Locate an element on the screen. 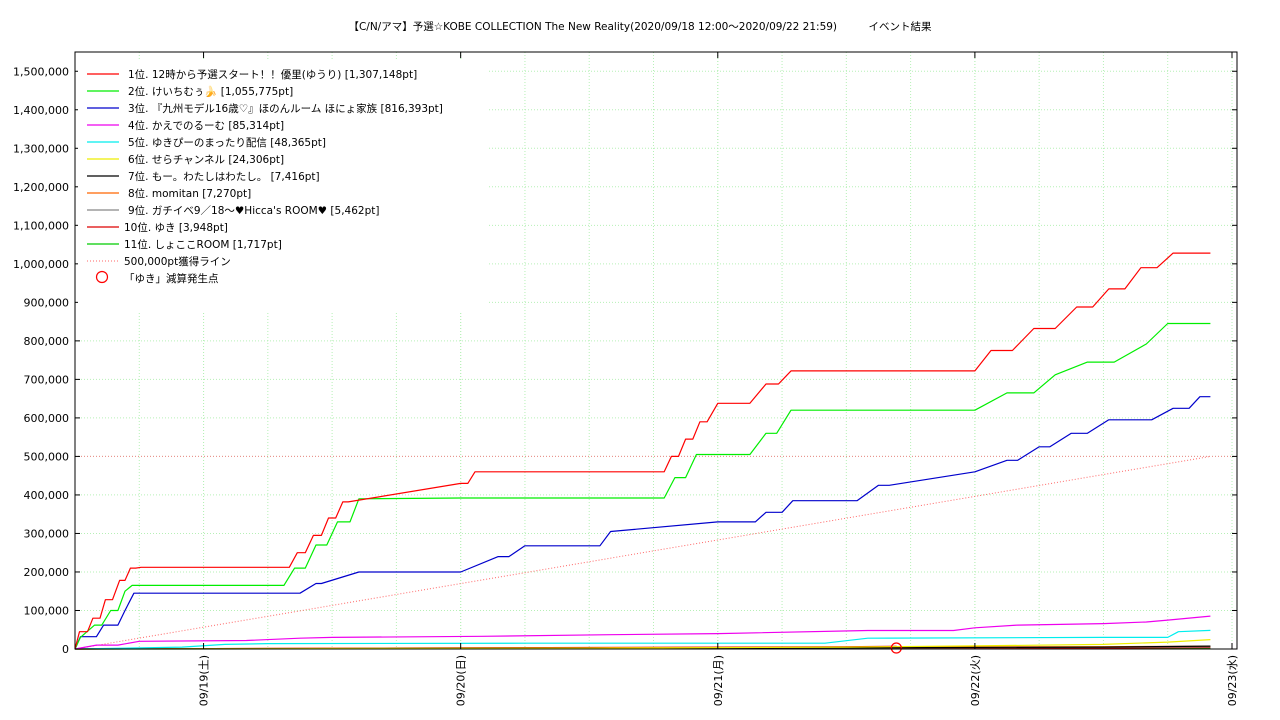 The height and width of the screenshot is (720, 1280). y-tick-label: 100,000 is located at coordinates (47, 610).